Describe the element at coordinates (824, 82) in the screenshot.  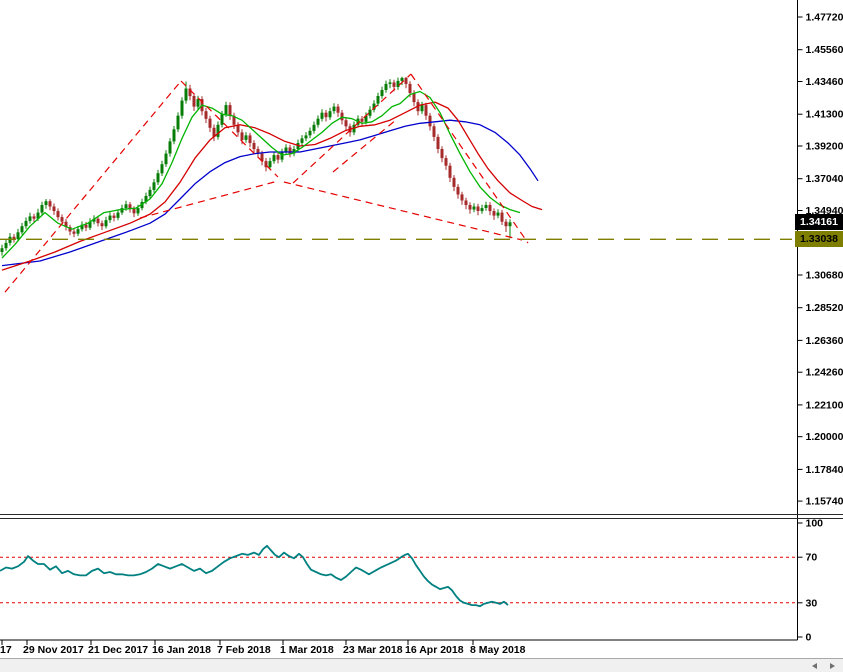
I see `price-axis-label: 1.43460` at that location.